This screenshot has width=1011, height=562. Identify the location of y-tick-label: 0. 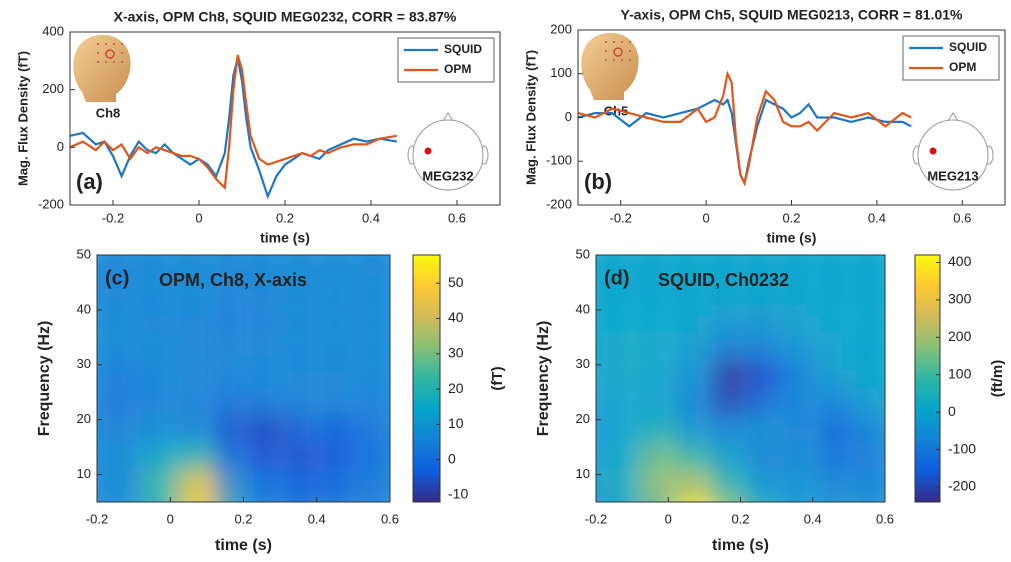
(568, 116).